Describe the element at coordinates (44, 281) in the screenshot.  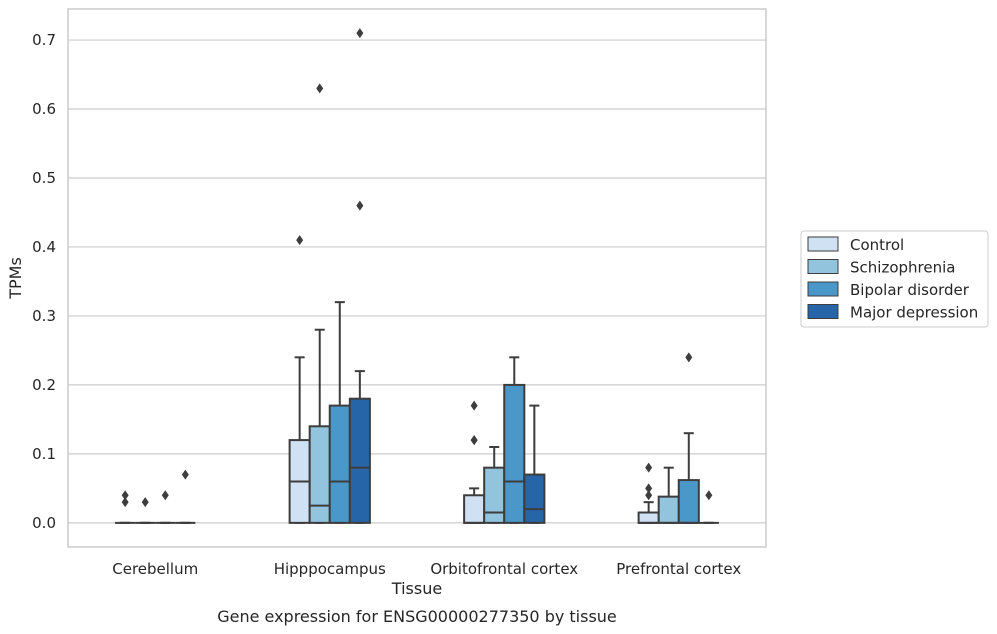
I see `y-tick-labels: 0.0 0.1 0.2 0.3 0.4 0.5 0.6 0.7` at that location.